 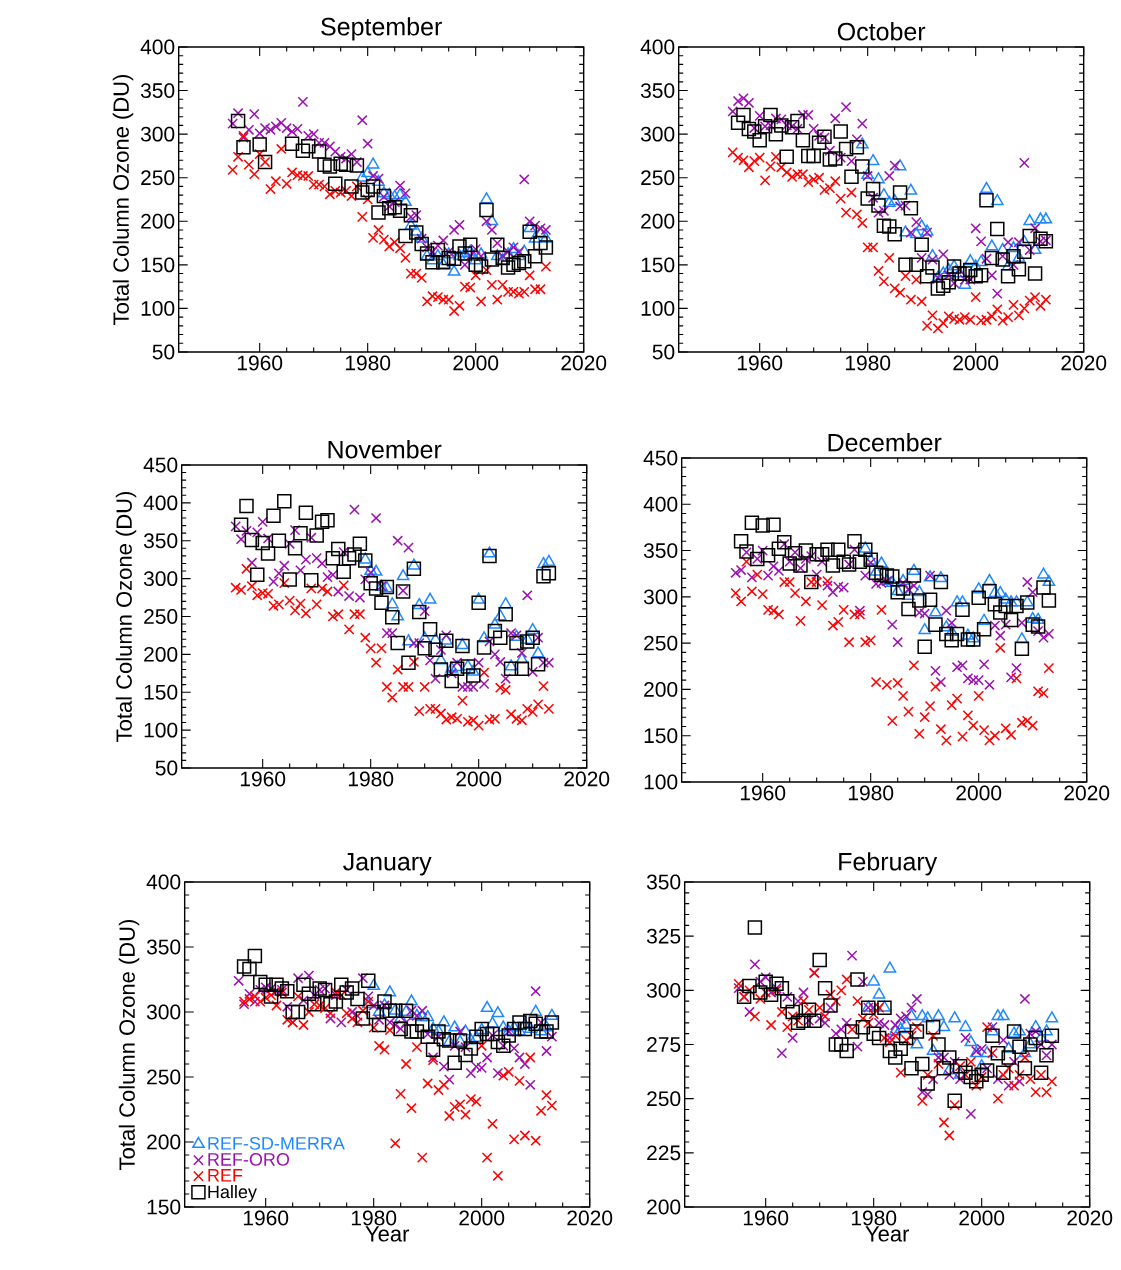 I want to click on chart-title: November, so click(x=385, y=449).